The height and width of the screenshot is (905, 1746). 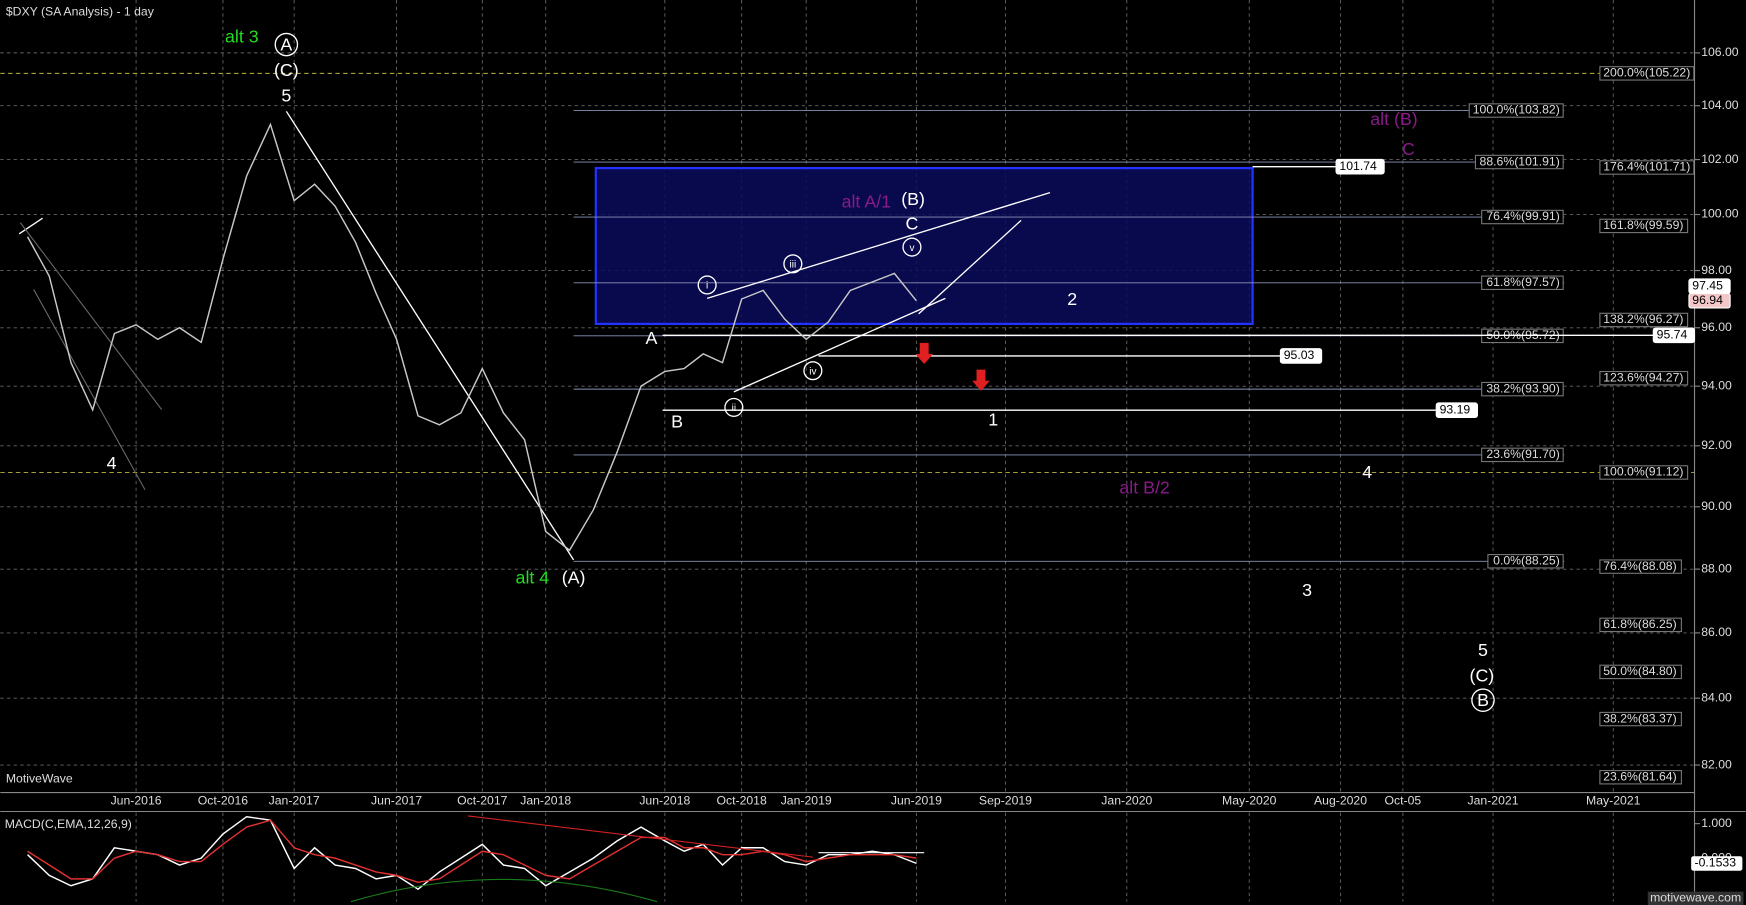 I want to click on wave-label: 2, so click(x=1072, y=299).